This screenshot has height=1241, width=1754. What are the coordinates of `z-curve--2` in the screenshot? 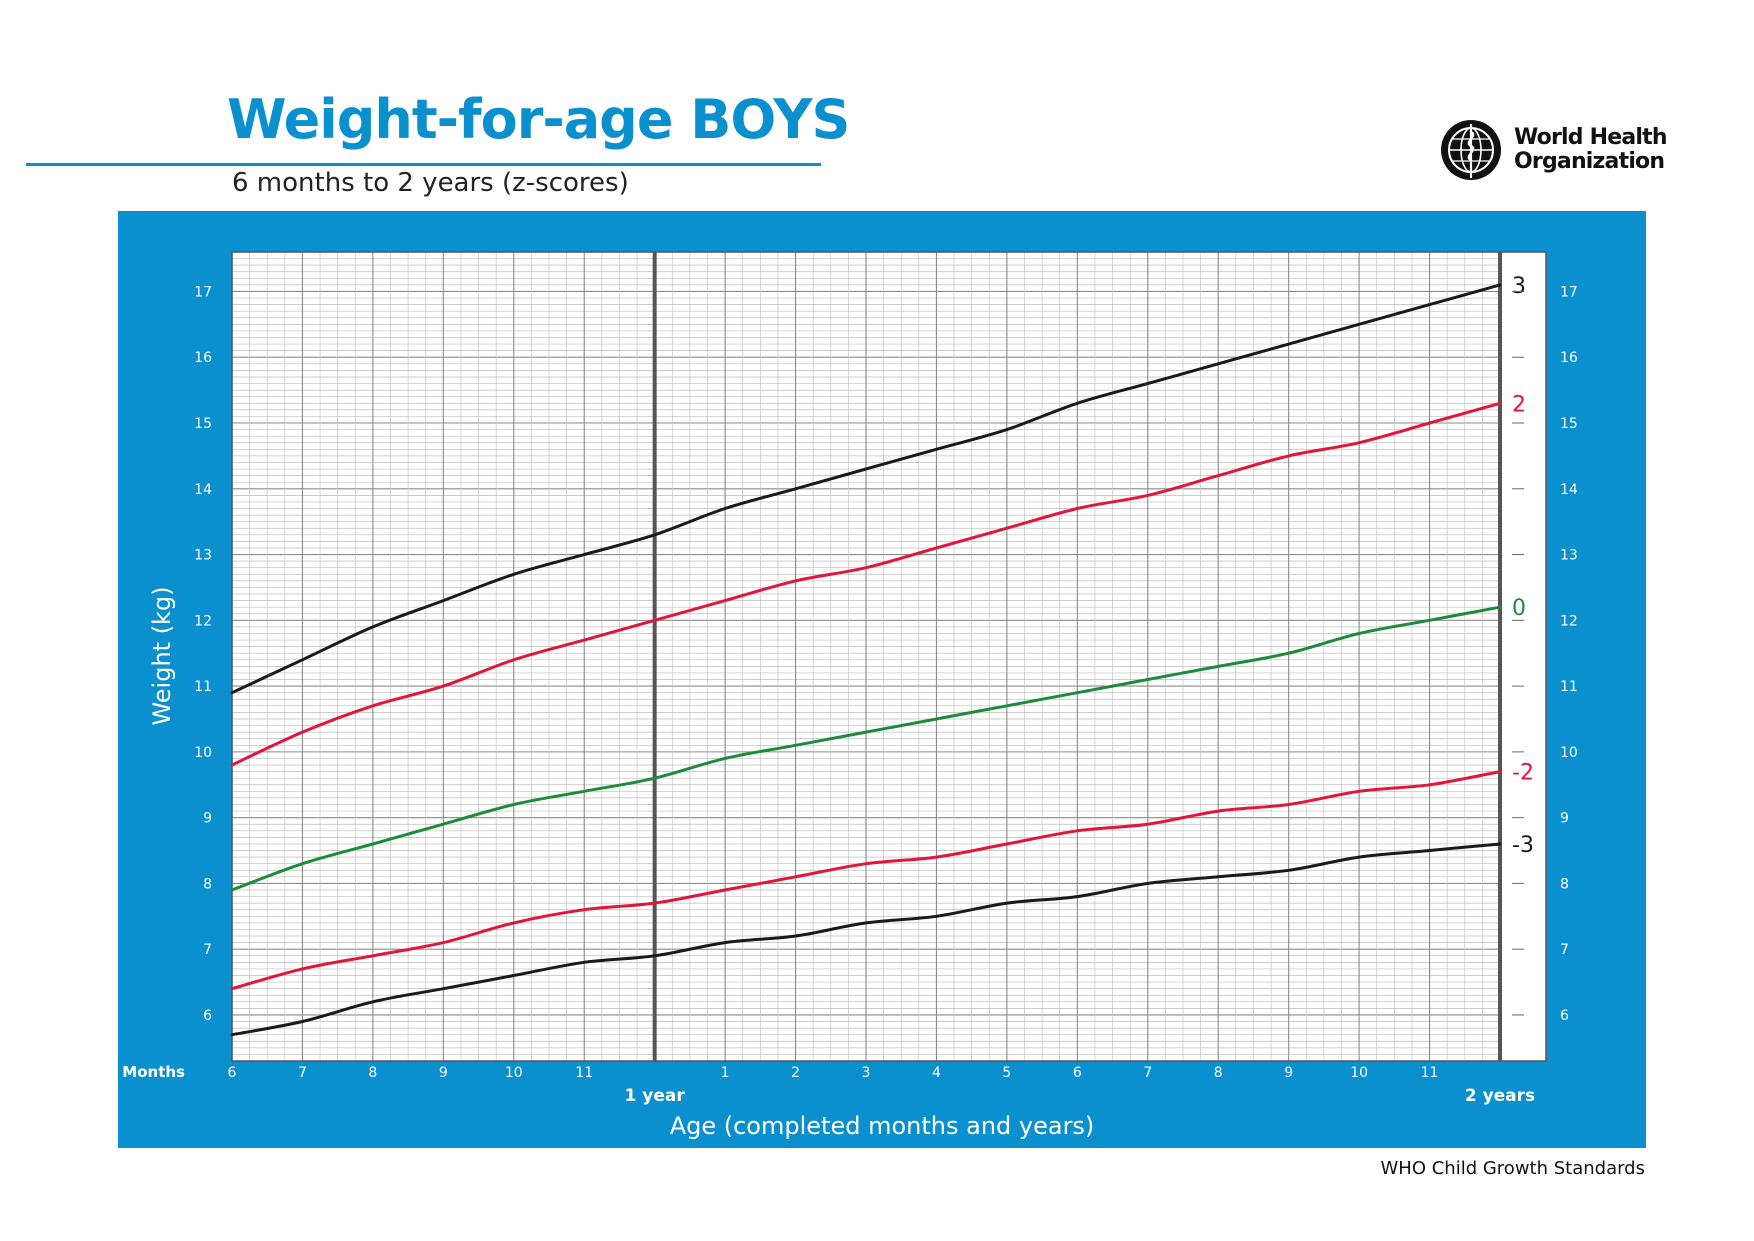 It's located at (866, 880).